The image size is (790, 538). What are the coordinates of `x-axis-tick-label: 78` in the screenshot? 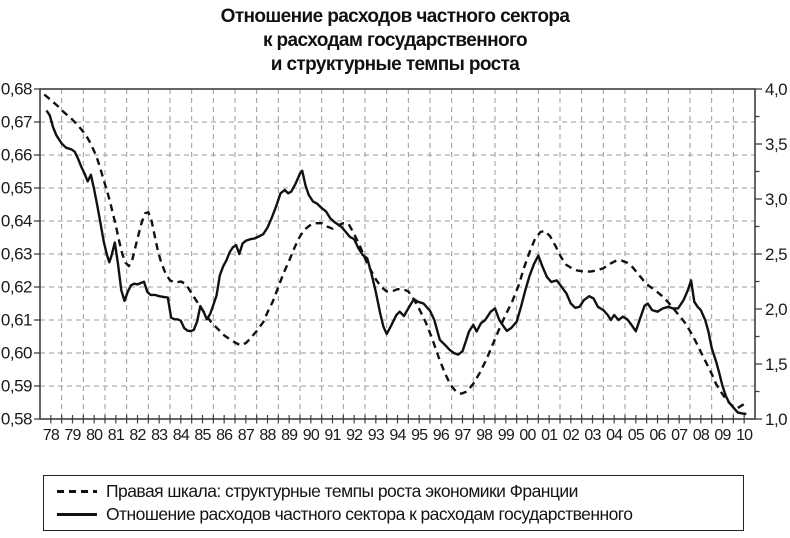 It's located at (51, 435).